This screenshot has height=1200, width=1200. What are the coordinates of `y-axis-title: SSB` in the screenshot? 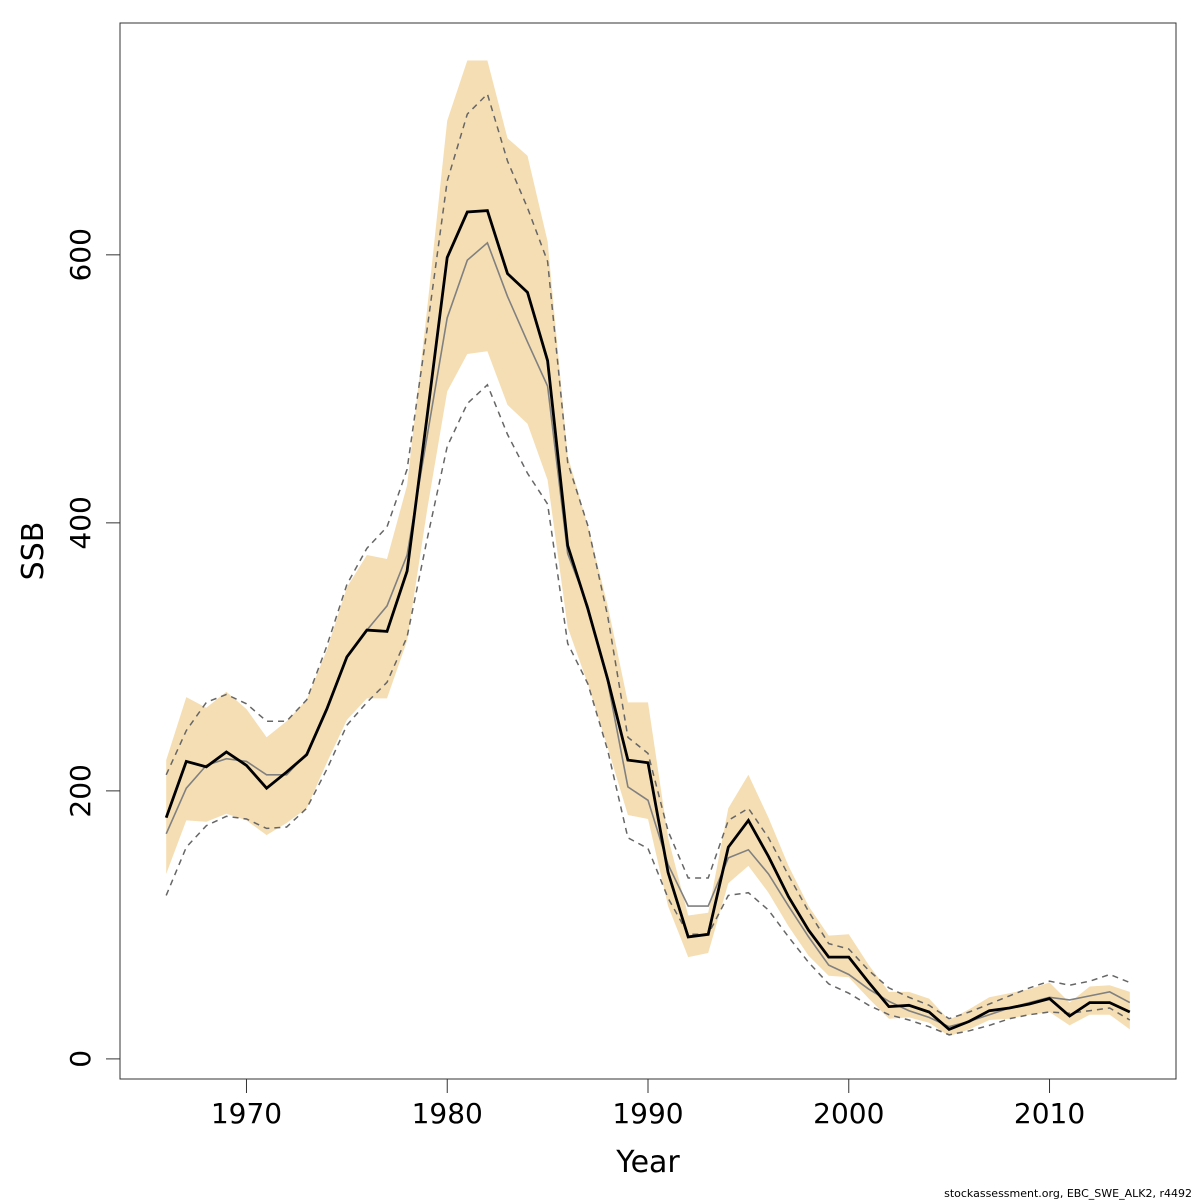 It's located at (33, 551).